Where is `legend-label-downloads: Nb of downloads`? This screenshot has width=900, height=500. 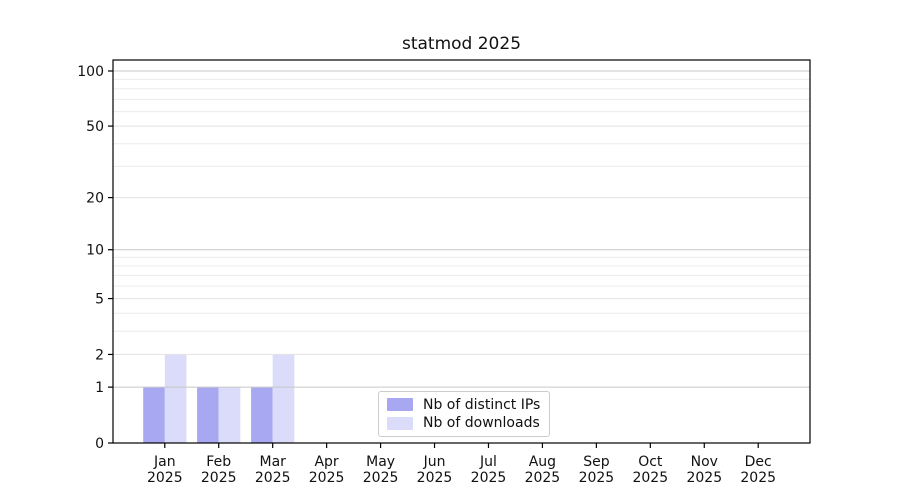 legend-label-downloads: Nb of downloads is located at coordinates (481, 423).